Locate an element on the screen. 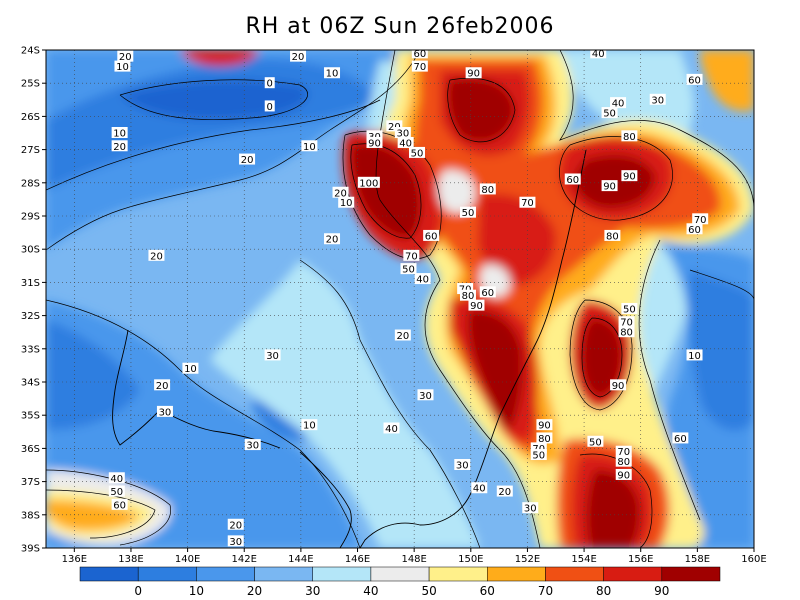  y-tick-label: 28S is located at coordinates (30, 183).